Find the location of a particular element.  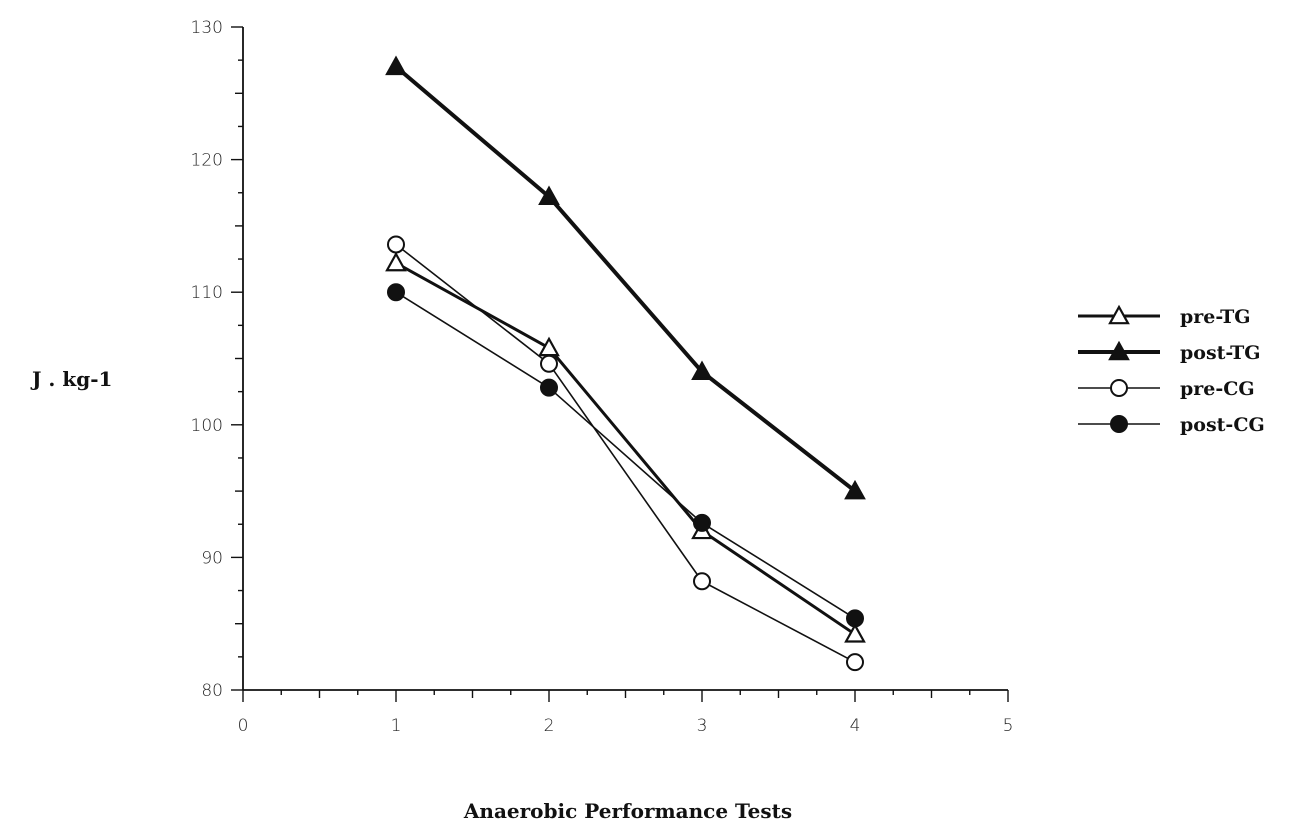

legend-label-pre-cg: pre-CG is located at coordinates (1217, 389).